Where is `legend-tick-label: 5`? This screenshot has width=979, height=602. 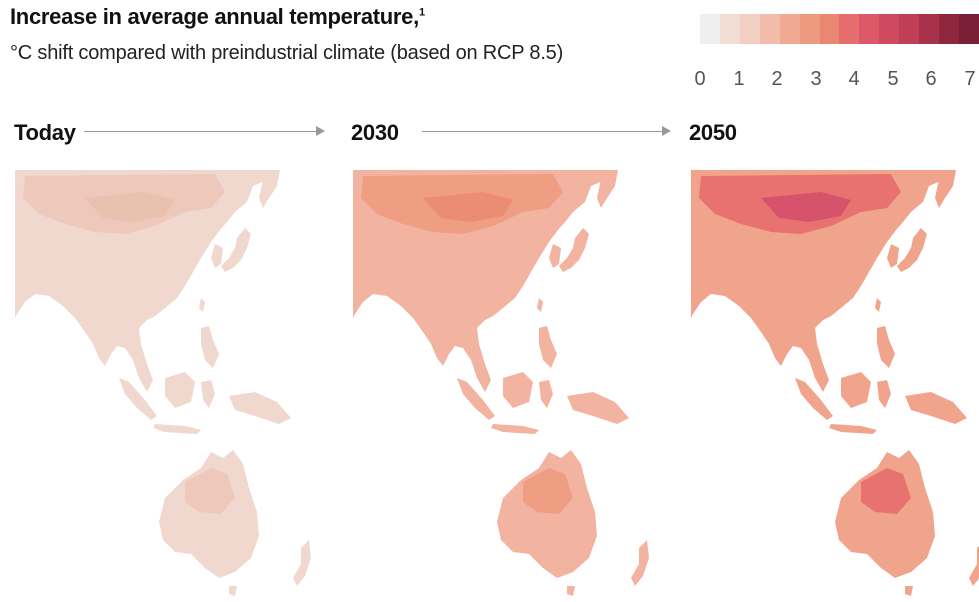 legend-tick-label: 5 is located at coordinates (893, 79).